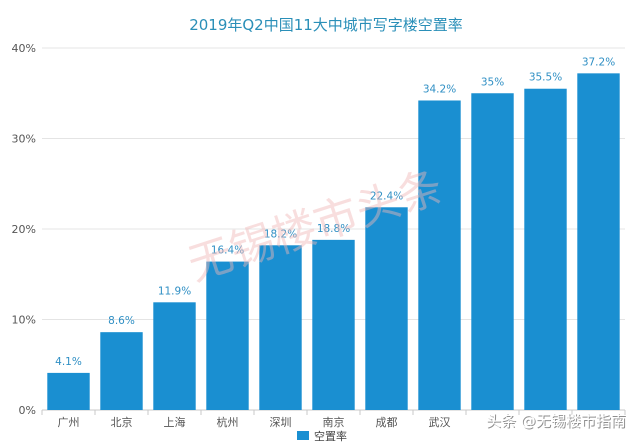 The height and width of the screenshot is (444, 640). Describe the element at coordinates (227, 251) in the screenshot. I see `data-label: 16.4%` at that location.